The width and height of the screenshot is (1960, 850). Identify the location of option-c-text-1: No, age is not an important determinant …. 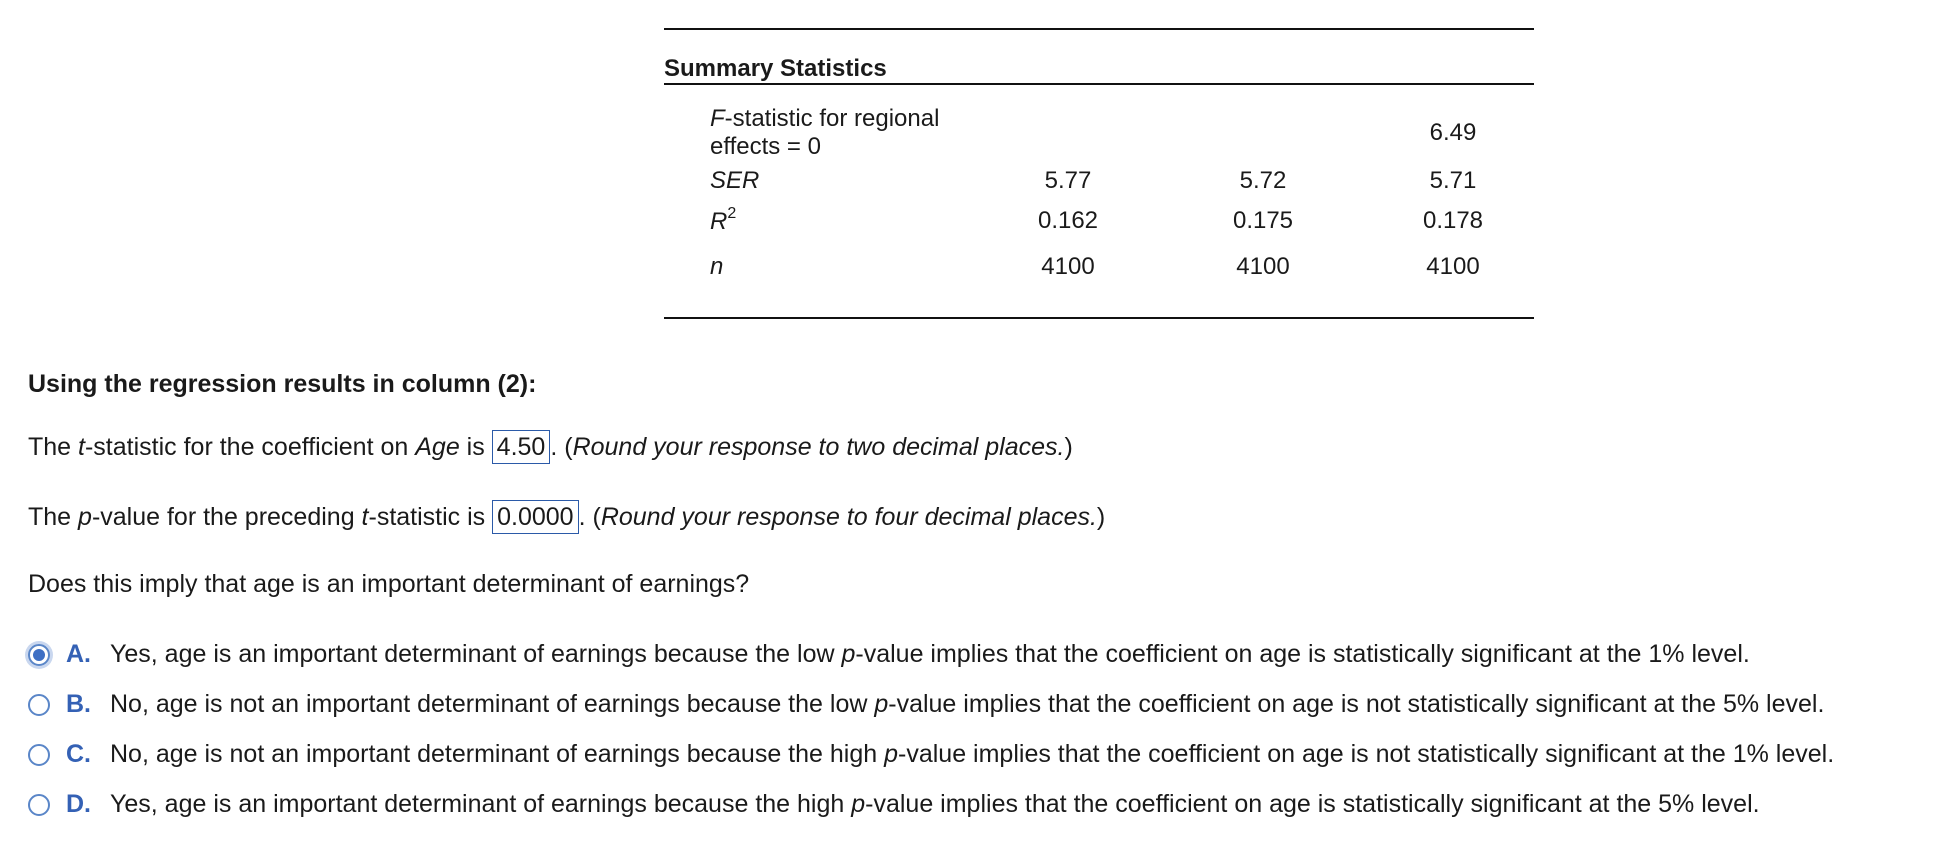
(497, 754).